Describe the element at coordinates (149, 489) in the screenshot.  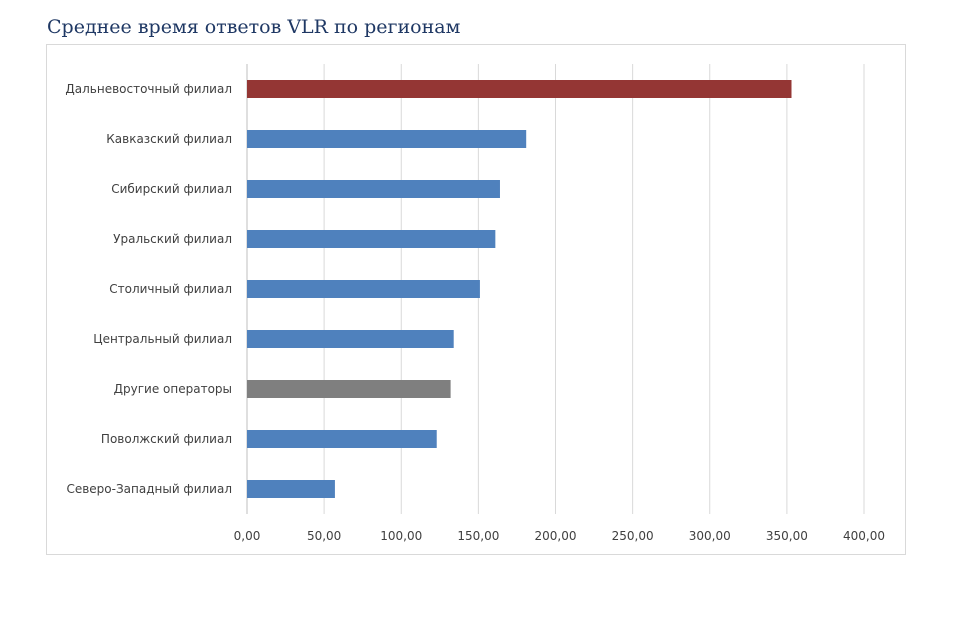
I see `category-label: Северо-Западный филиал` at that location.